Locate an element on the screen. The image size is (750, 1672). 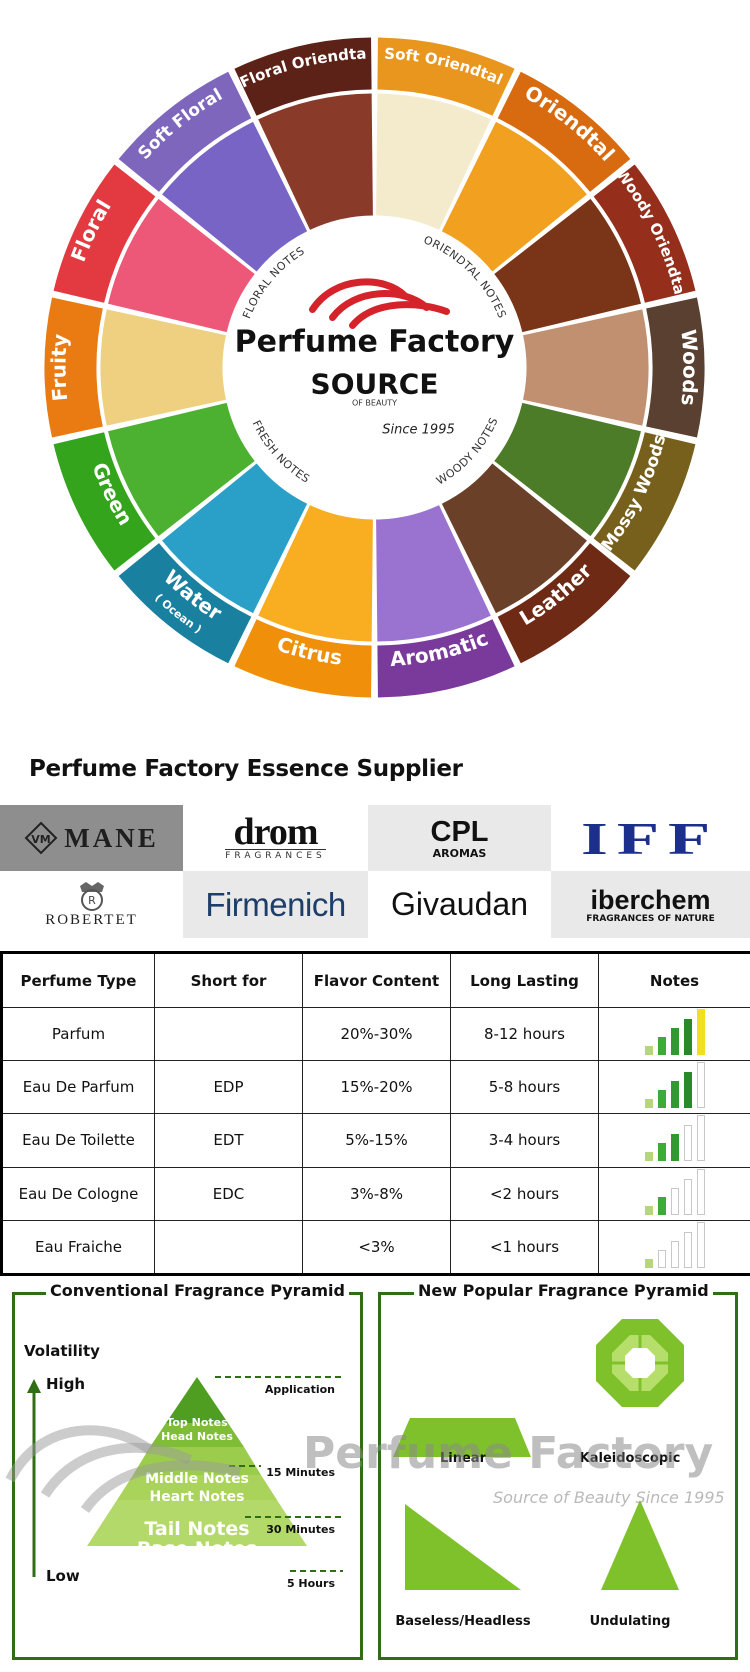
volatility-label: Volatility is located at coordinates (62, 1351).